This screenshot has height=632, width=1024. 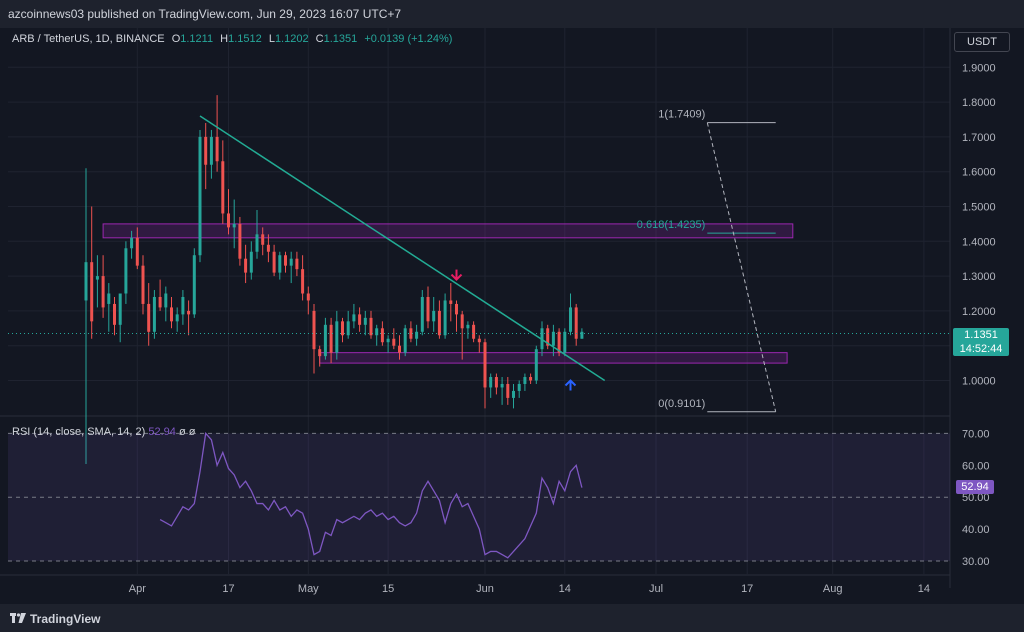 I want to click on currency-selector: USDT, so click(x=982, y=42).